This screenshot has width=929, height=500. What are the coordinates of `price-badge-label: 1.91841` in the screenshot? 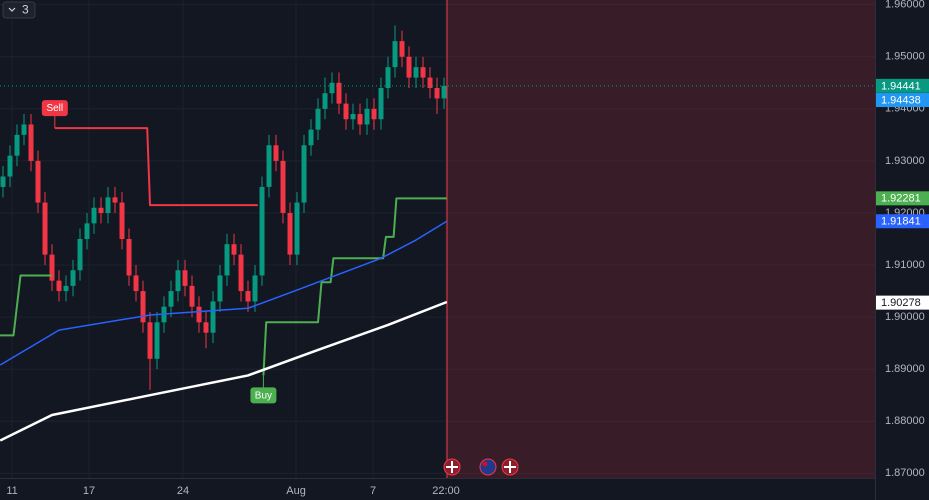 It's located at (901, 222).